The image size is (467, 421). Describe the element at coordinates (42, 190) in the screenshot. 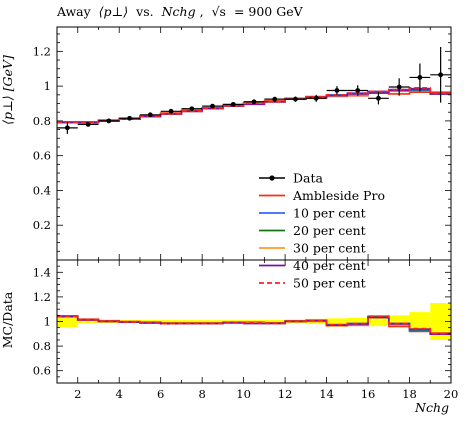

I see `y-tick-label-main: 0.4` at that location.